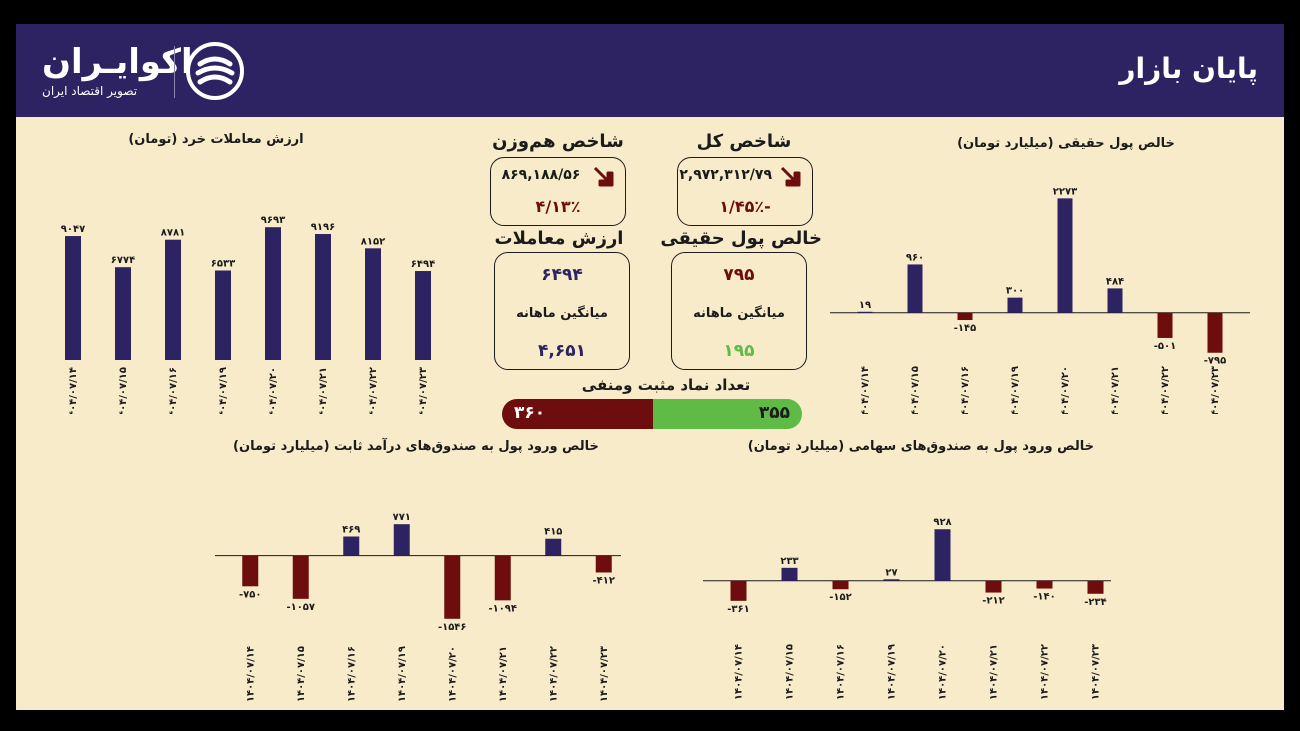  I want to click on realmoney-value-label: -۱۴۵, so click(965, 328).